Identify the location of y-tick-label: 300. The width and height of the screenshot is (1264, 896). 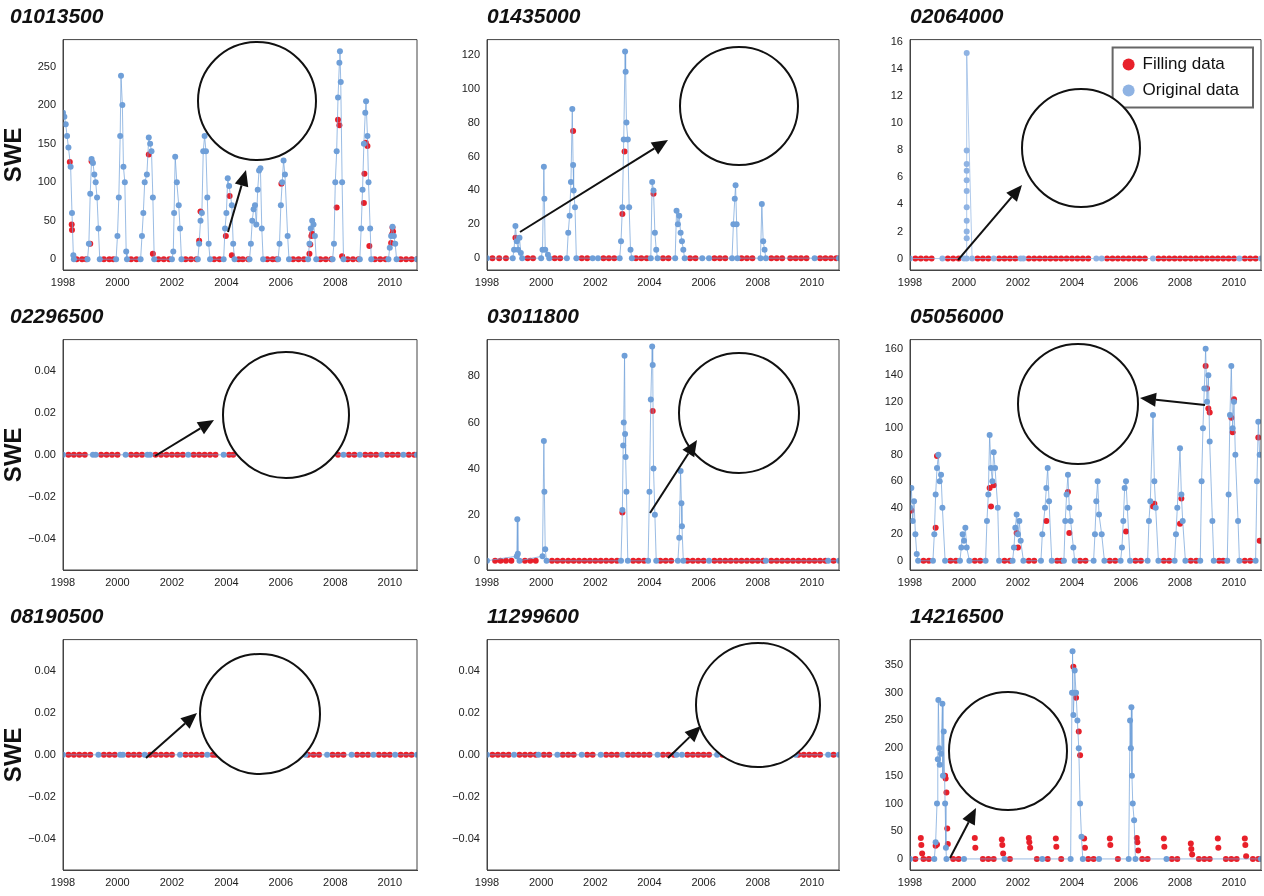
(893, 691).